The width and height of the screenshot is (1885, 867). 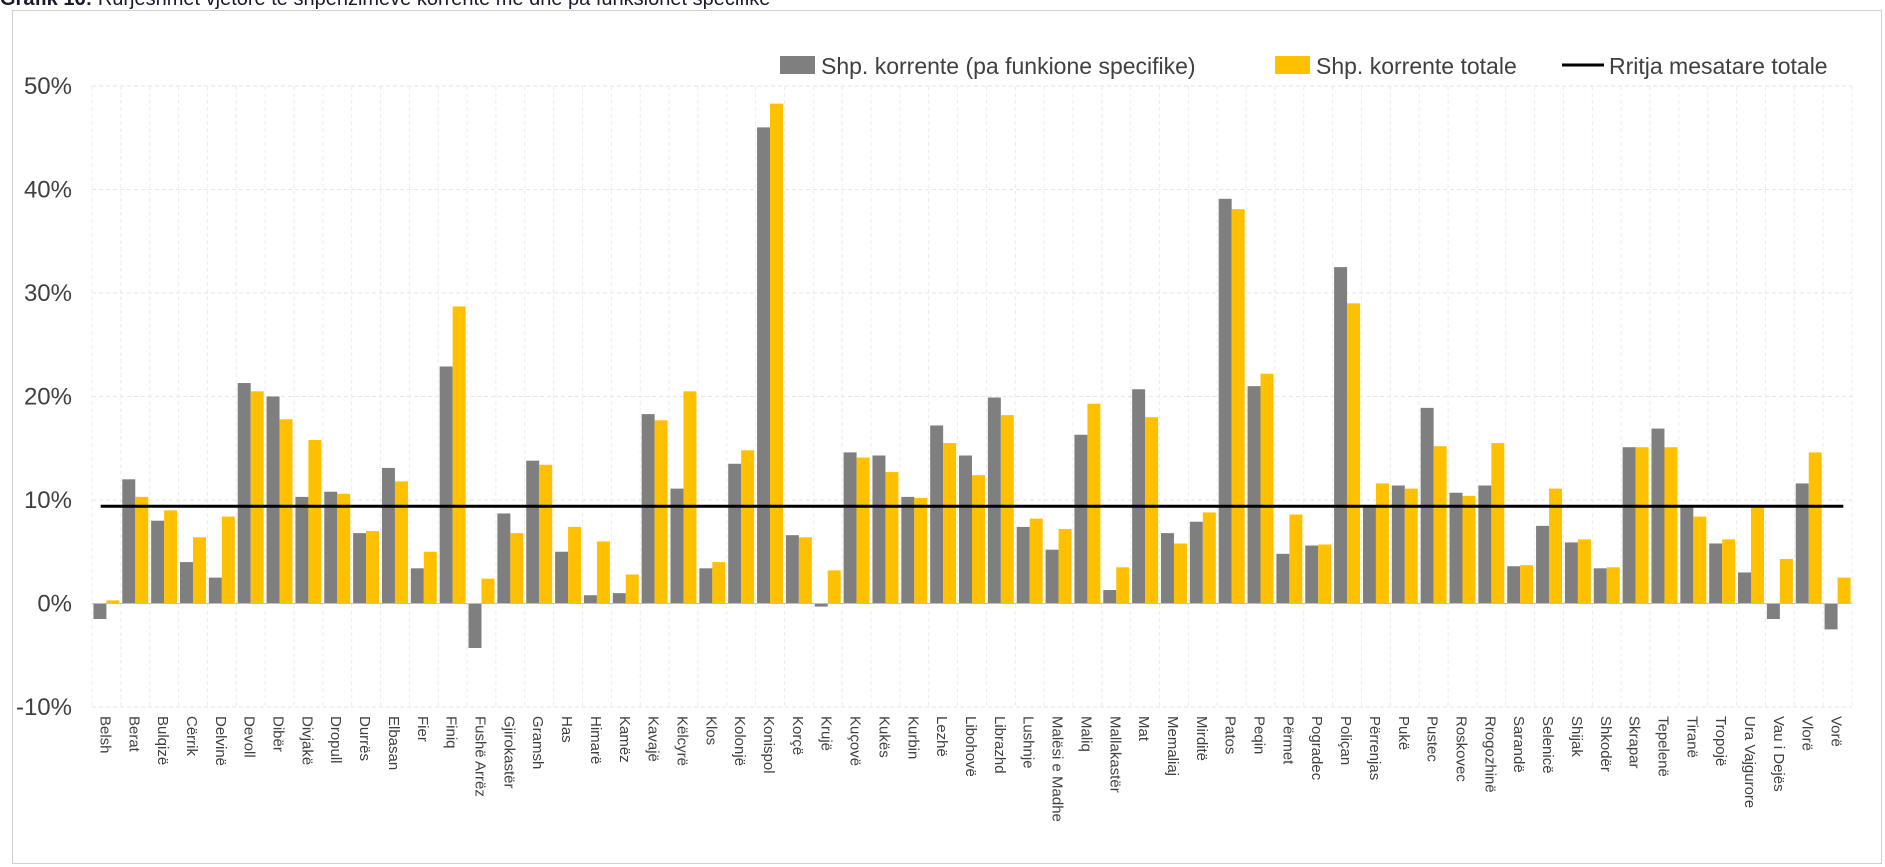 What do you see at coordinates (335, 740) in the screenshot?
I see `x-category-label: Dropull` at bounding box center [335, 740].